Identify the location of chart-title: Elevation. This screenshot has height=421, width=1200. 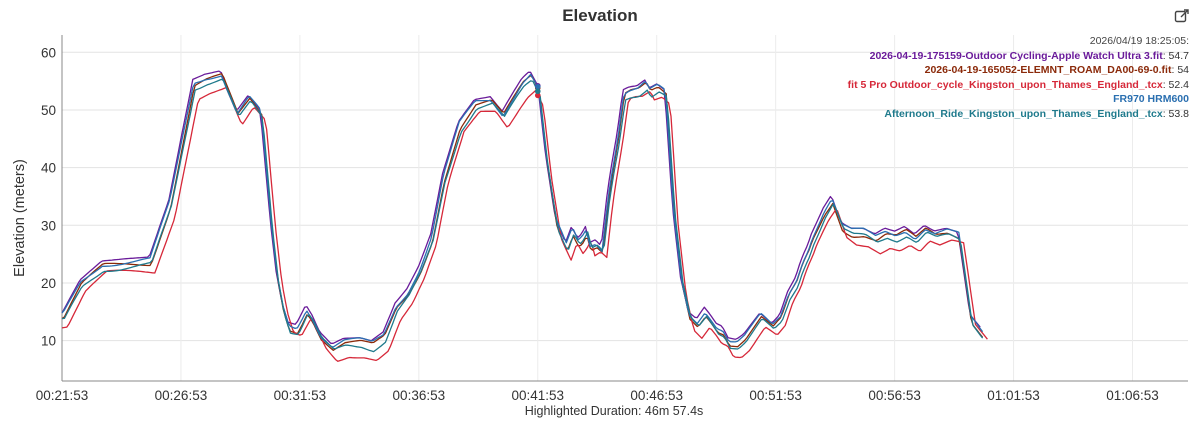
(600, 15).